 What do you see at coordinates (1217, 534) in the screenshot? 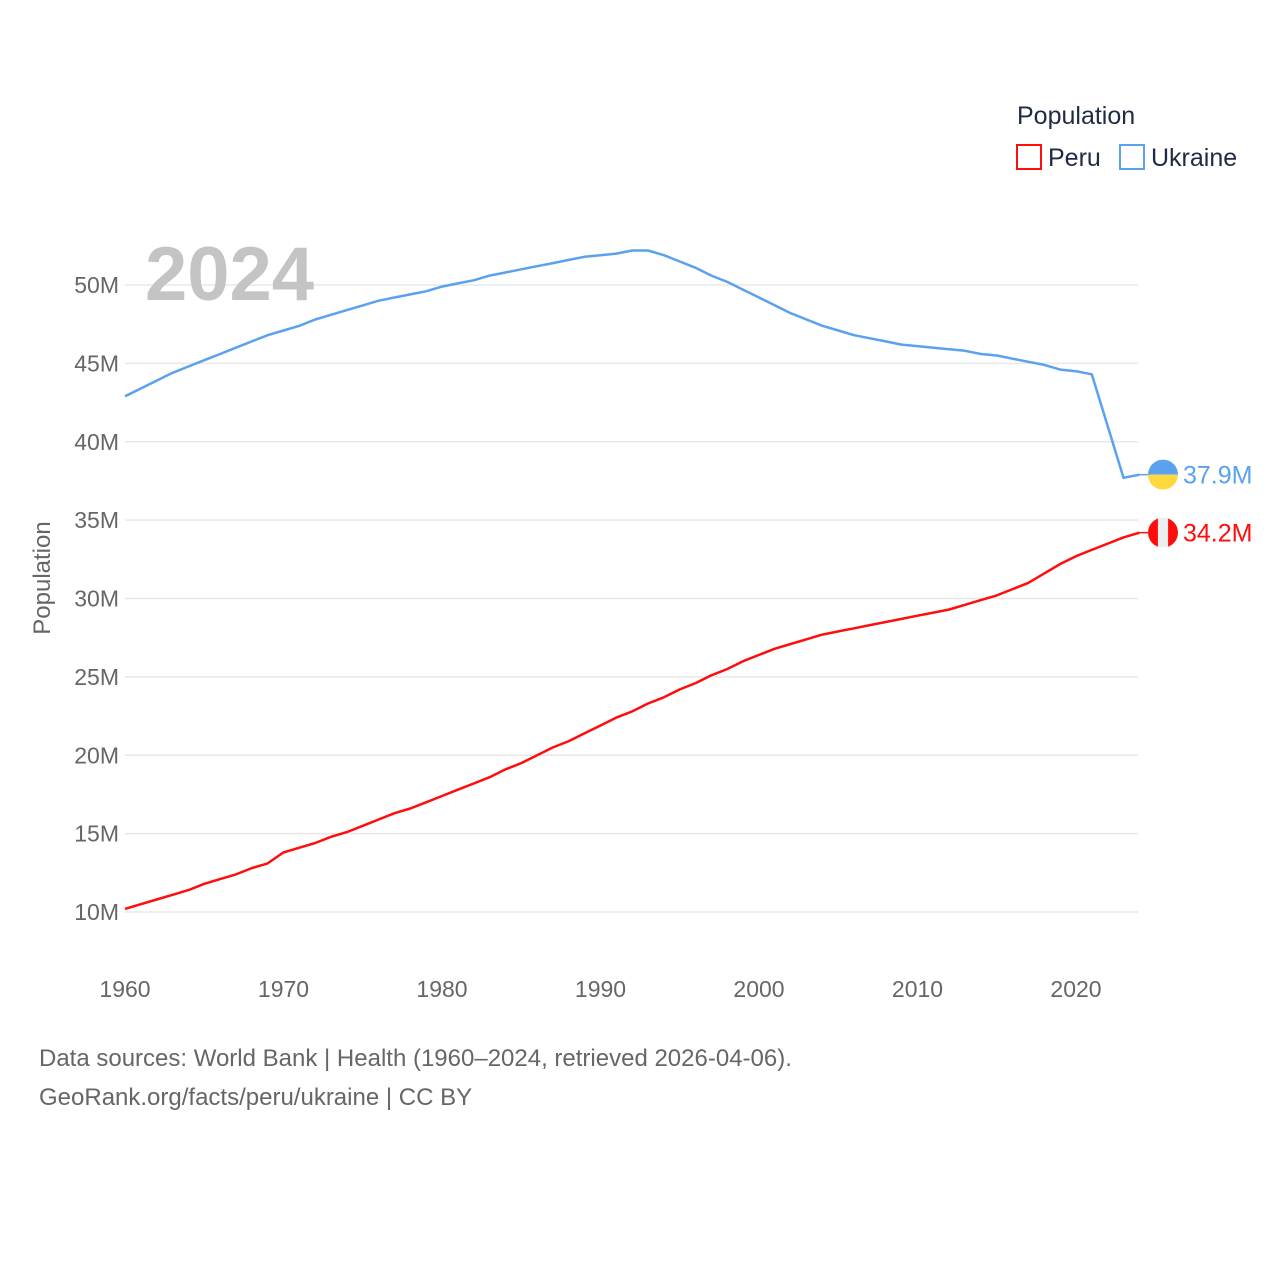
I see `end-value-label-peru: 34.2M` at bounding box center [1217, 534].